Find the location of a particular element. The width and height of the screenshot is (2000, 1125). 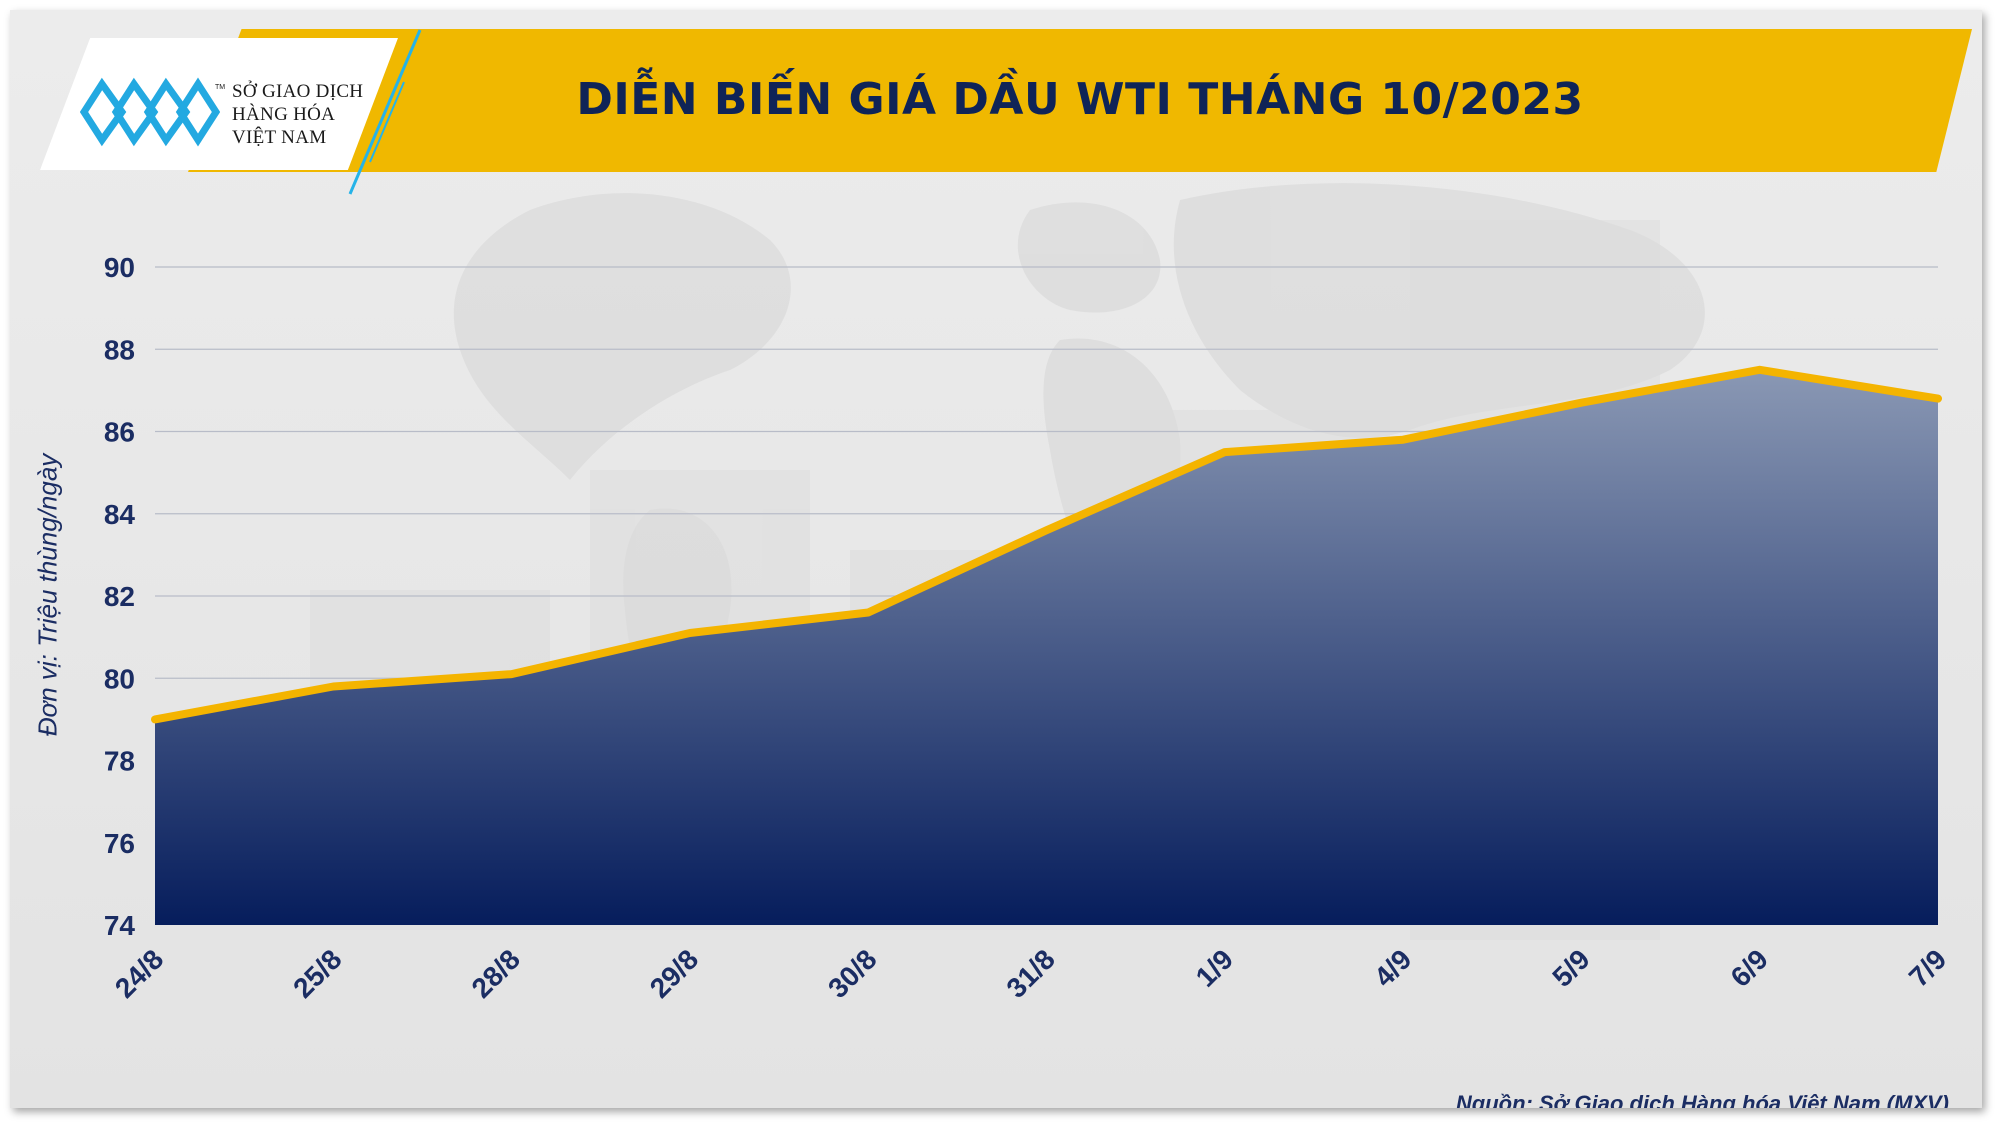

logo-divider is located at coordinates (385, 112).